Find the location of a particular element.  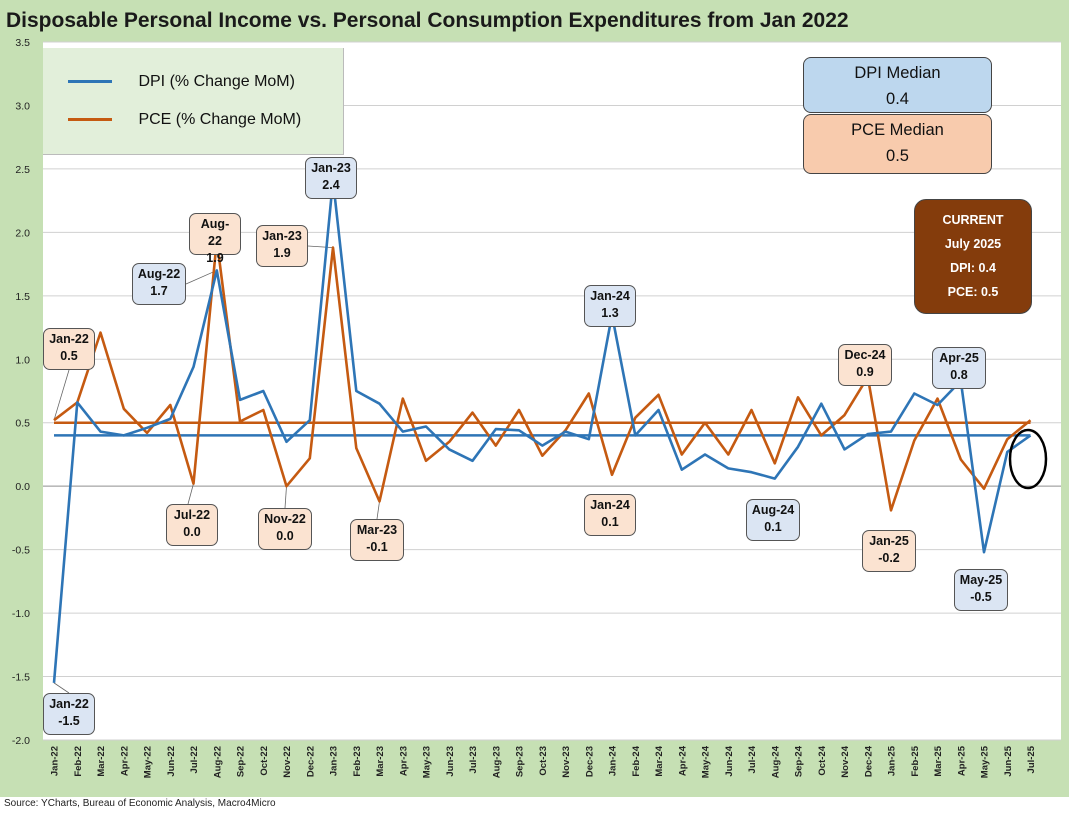

pce-median-value: 0.5 is located at coordinates (897, 156).